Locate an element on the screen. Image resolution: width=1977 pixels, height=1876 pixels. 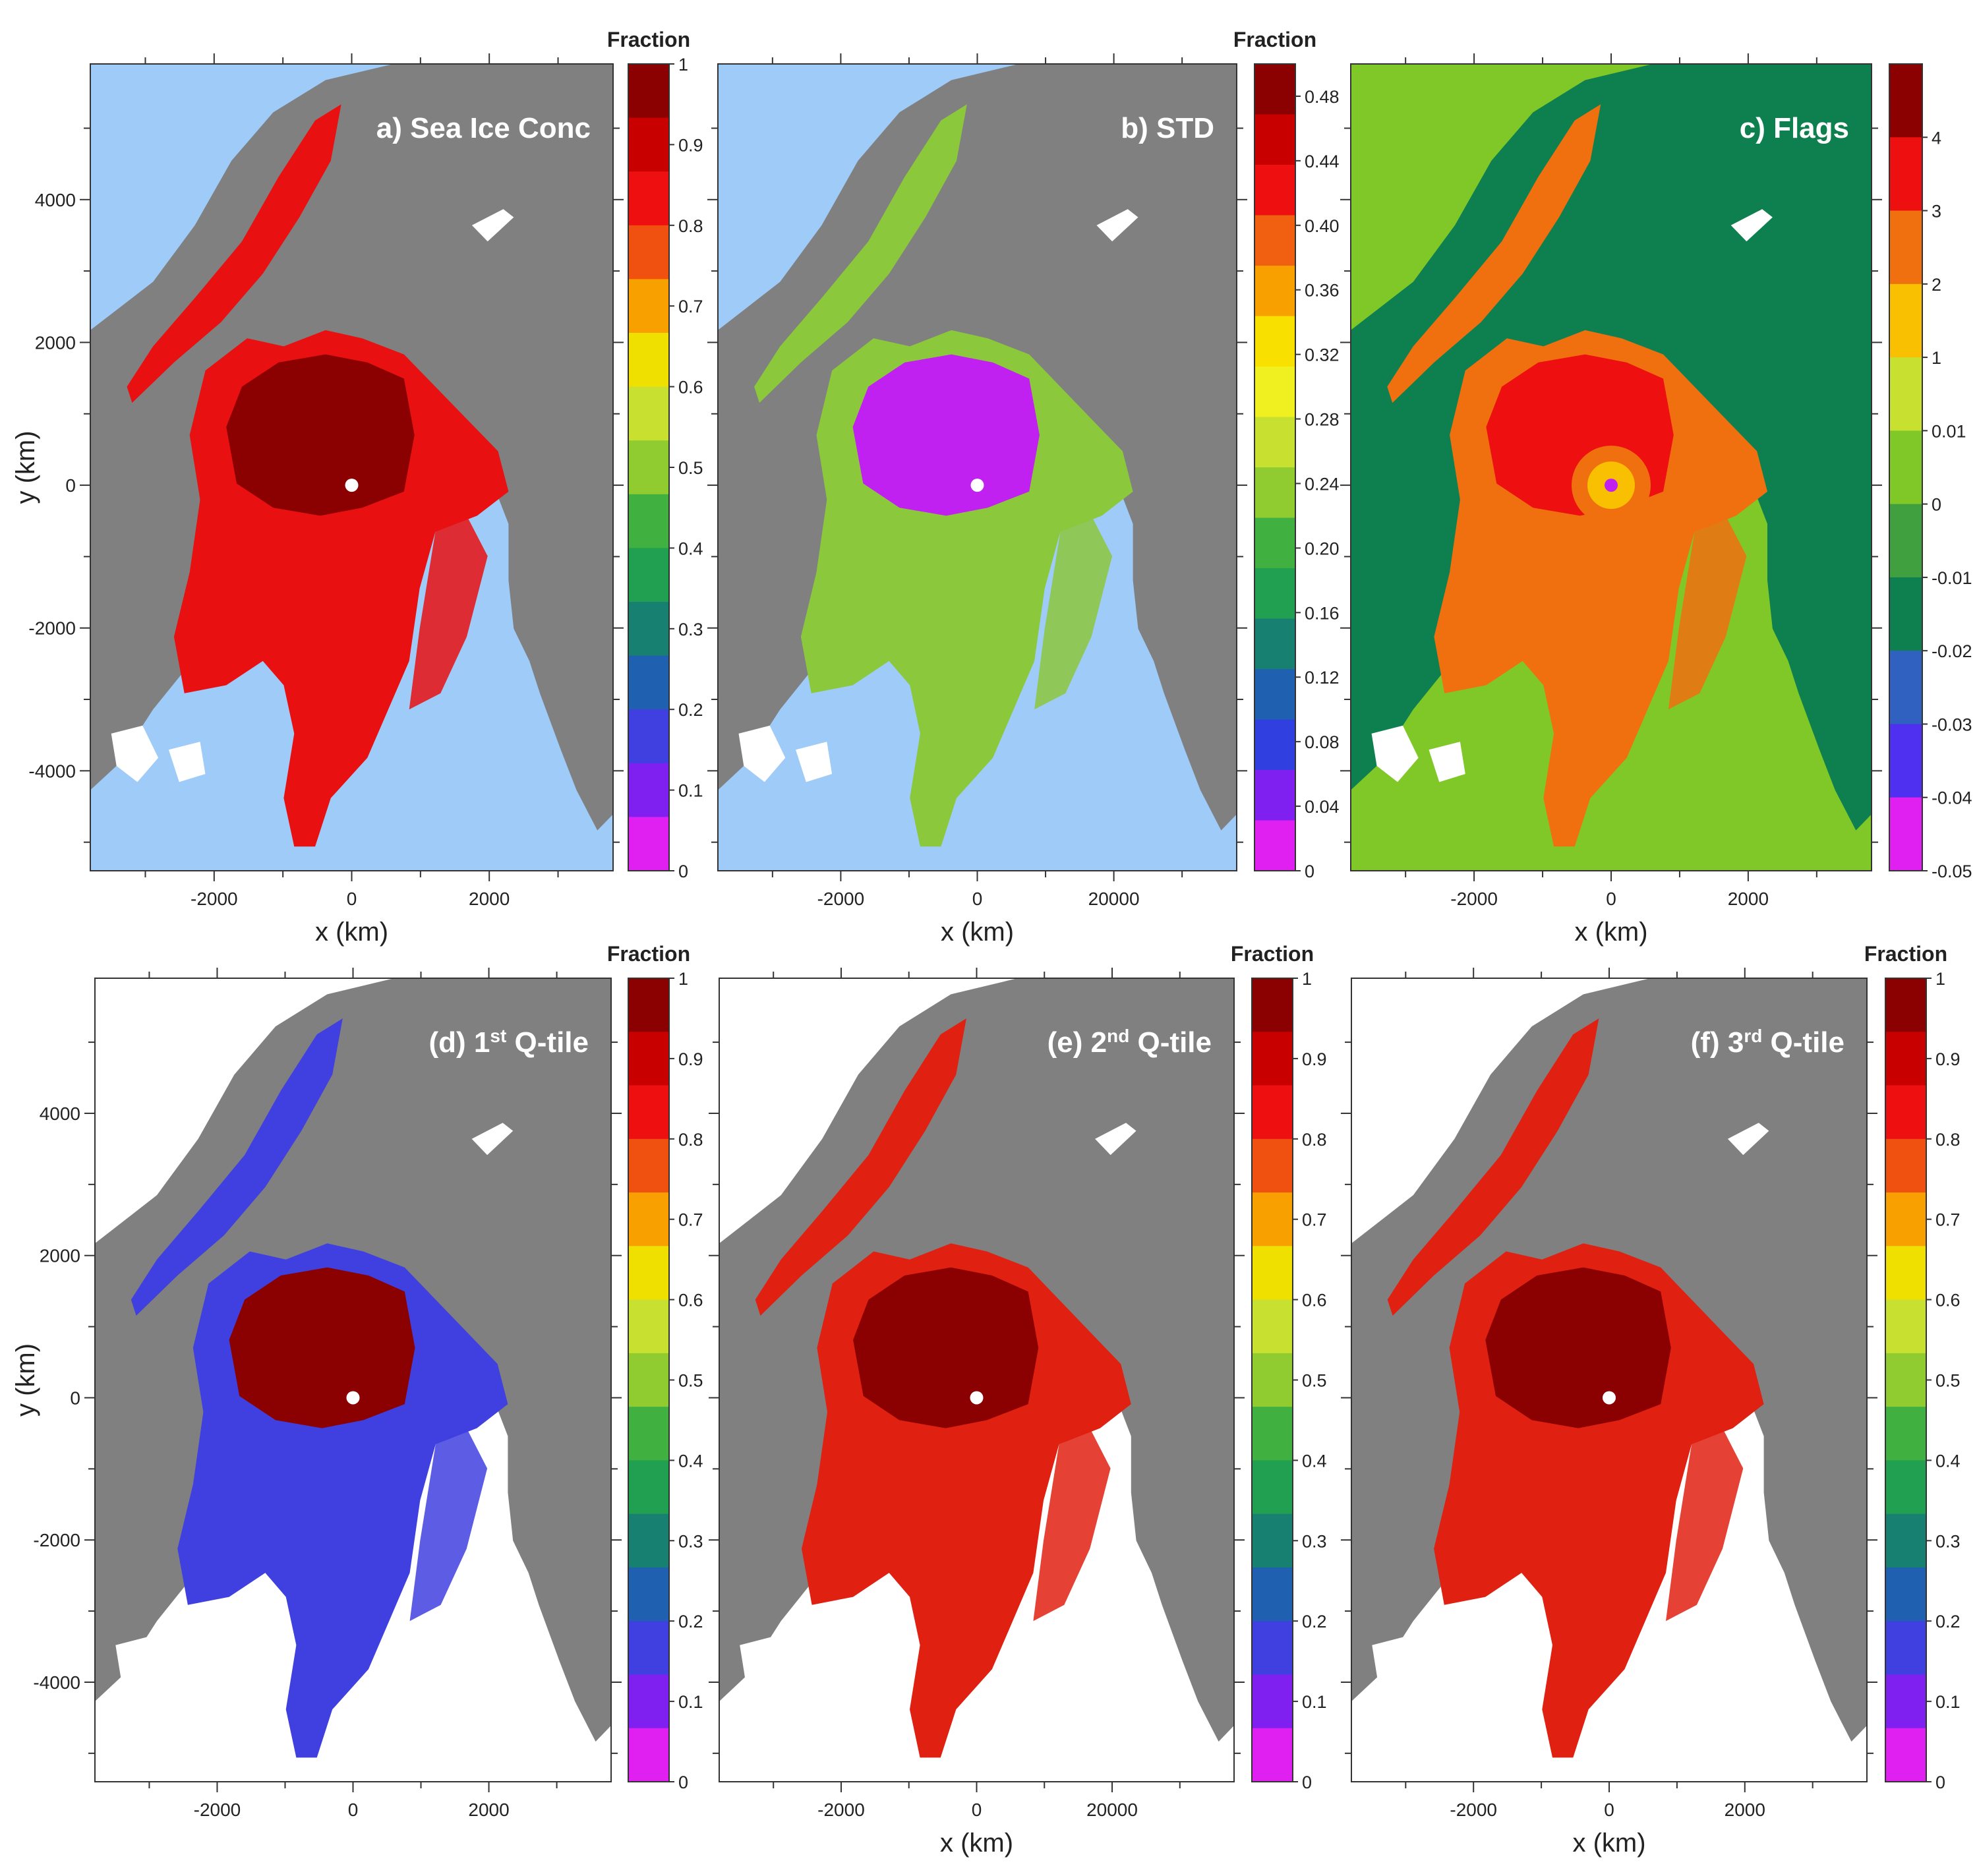
colorbar-tick-label: 0.32 is located at coordinates (1322, 355).